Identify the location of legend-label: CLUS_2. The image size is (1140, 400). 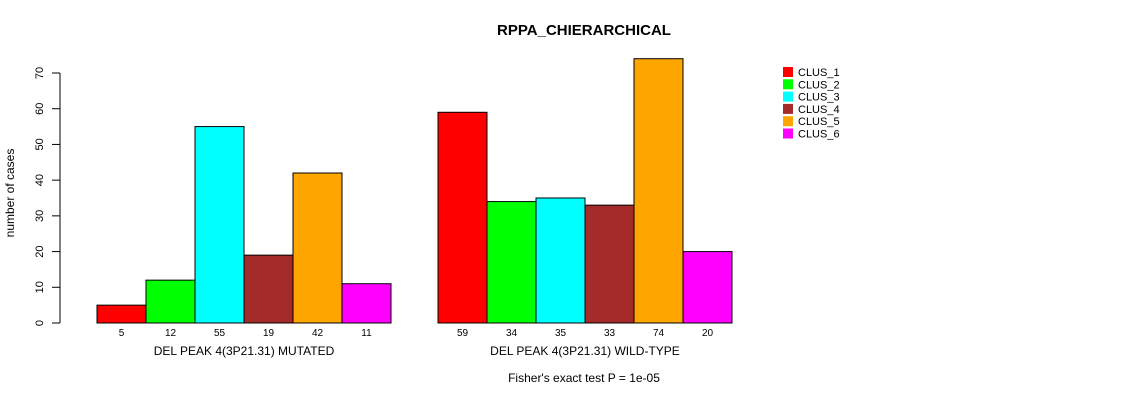
(819, 85).